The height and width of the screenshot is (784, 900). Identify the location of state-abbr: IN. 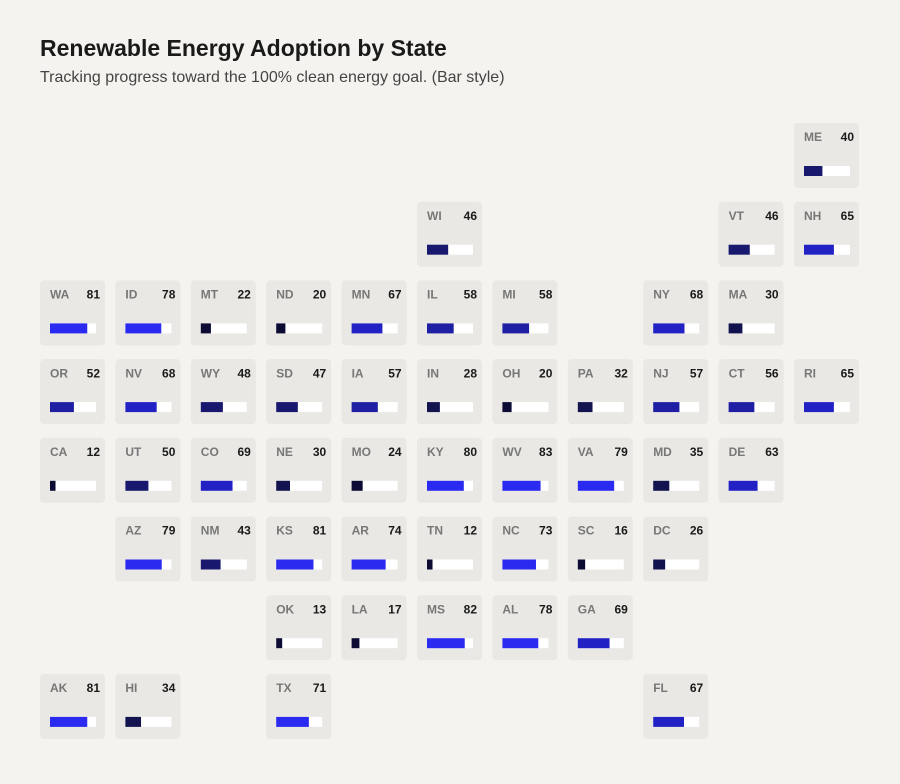
(433, 373).